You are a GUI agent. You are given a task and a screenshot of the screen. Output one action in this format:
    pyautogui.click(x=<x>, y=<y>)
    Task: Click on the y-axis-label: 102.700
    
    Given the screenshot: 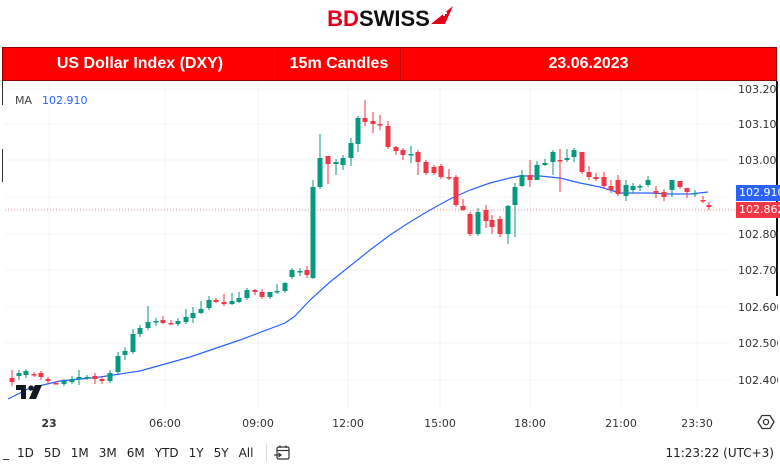 What is the action you would take?
    pyautogui.click(x=758, y=270)
    